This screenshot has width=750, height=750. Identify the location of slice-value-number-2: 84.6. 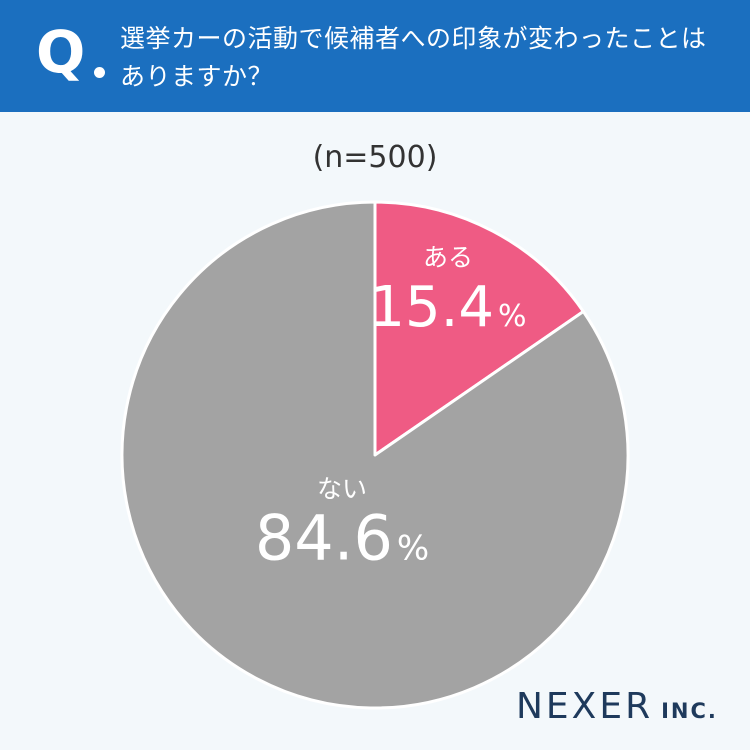
(324, 538).